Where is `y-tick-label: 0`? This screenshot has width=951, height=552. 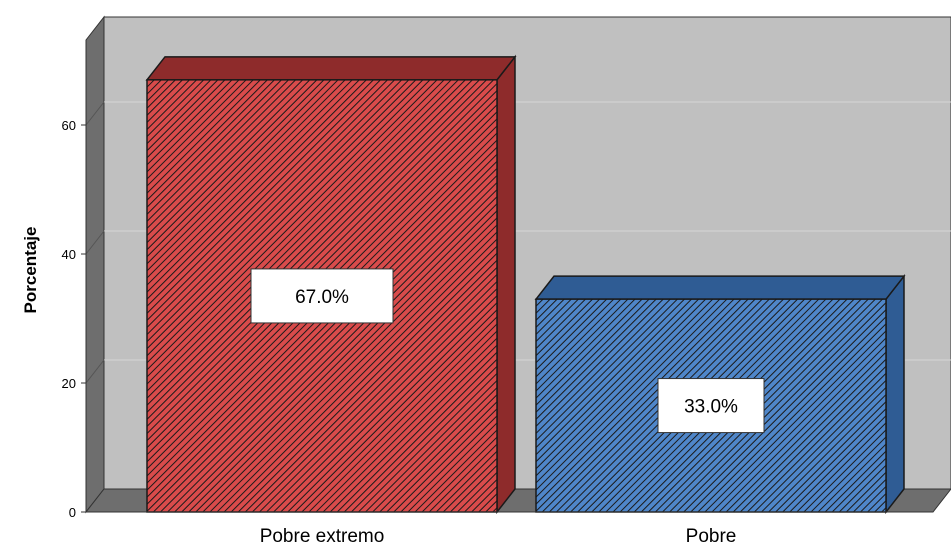 y-tick-label: 0 is located at coordinates (72, 512).